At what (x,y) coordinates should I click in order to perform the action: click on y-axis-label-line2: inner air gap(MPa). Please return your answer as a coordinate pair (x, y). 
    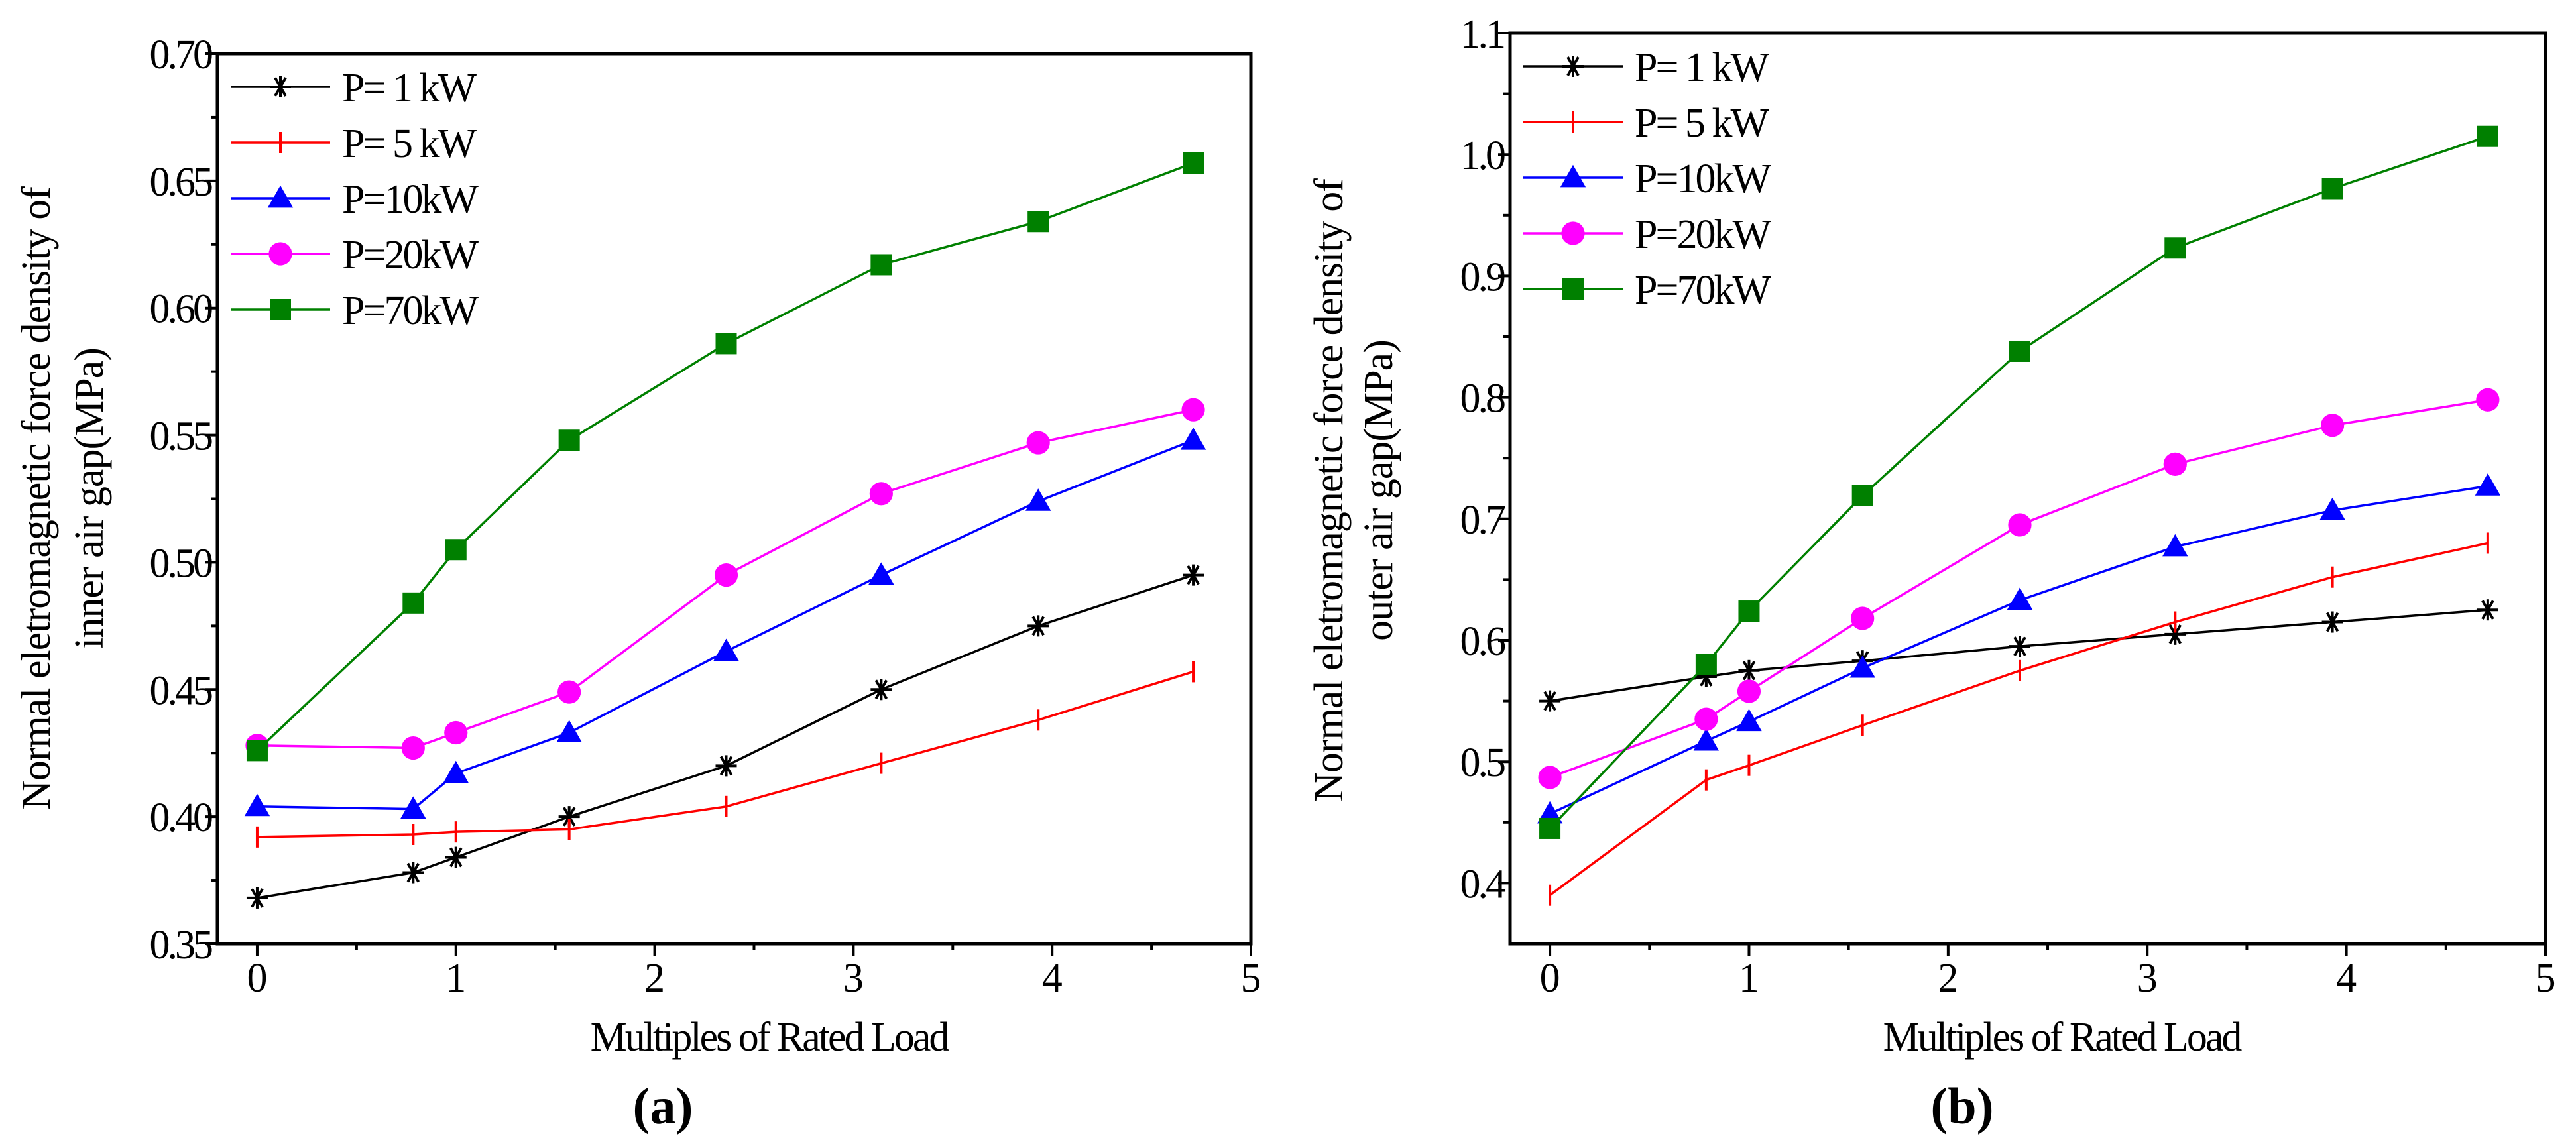
    Looking at the image, I should click on (89, 498).